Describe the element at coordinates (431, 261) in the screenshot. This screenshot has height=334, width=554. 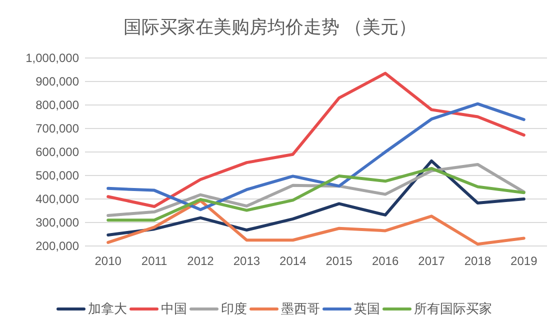
I see `xtick: 2017` at that location.